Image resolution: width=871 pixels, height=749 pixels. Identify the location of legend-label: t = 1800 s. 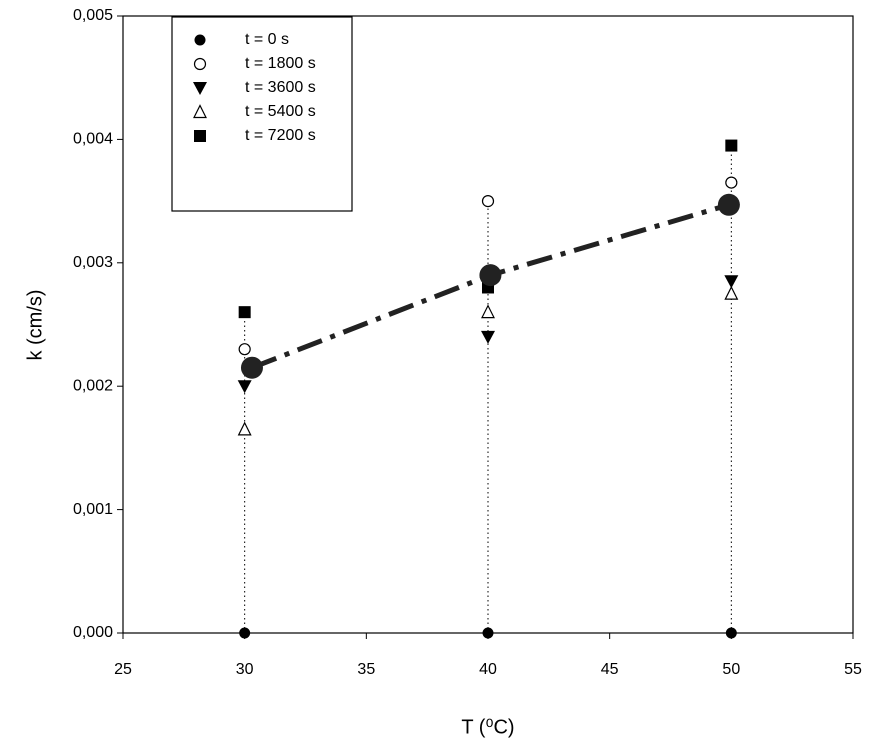
(280, 63).